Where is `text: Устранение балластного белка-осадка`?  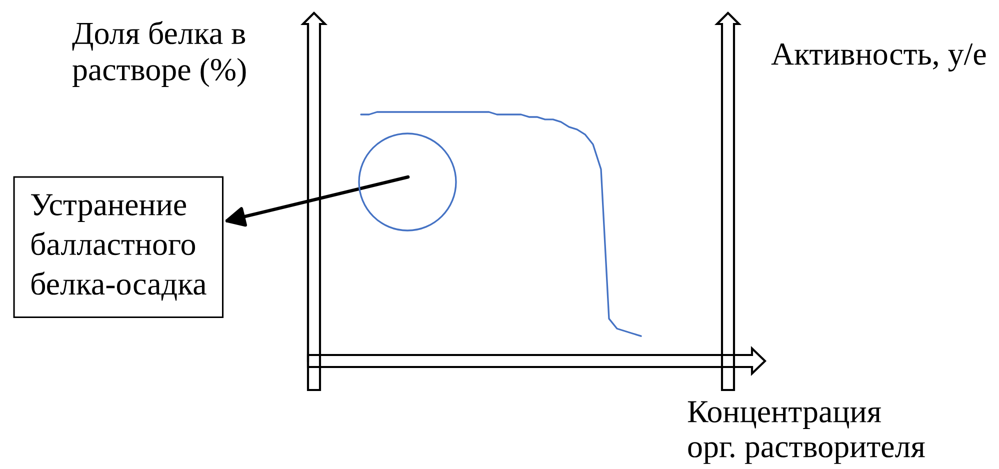 text: Устранение балластного белка-осадка is located at coordinates (118, 247).